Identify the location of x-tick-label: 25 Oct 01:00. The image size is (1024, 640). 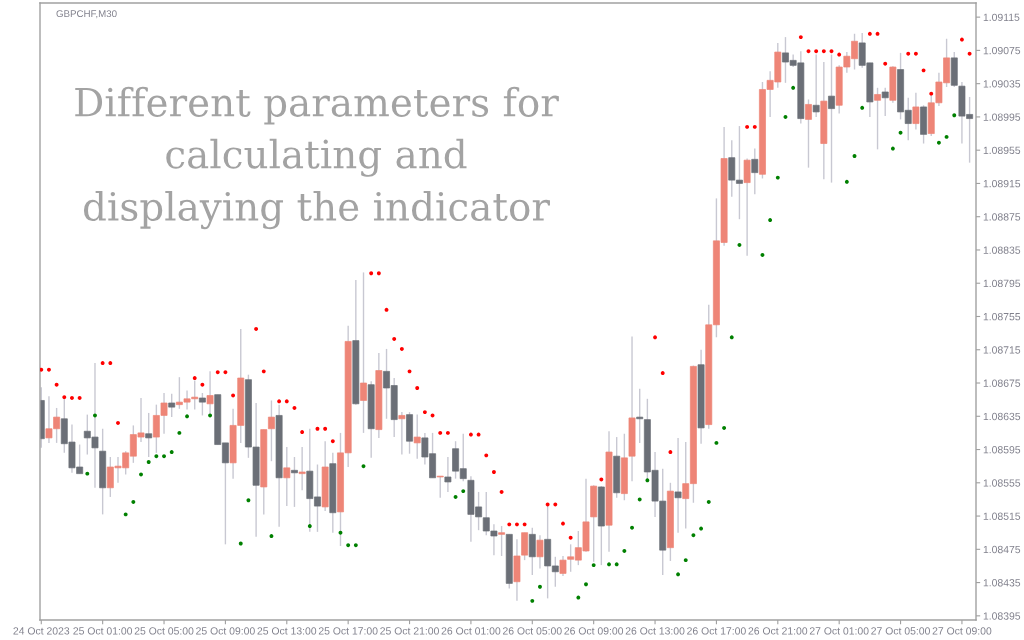
(103, 631).